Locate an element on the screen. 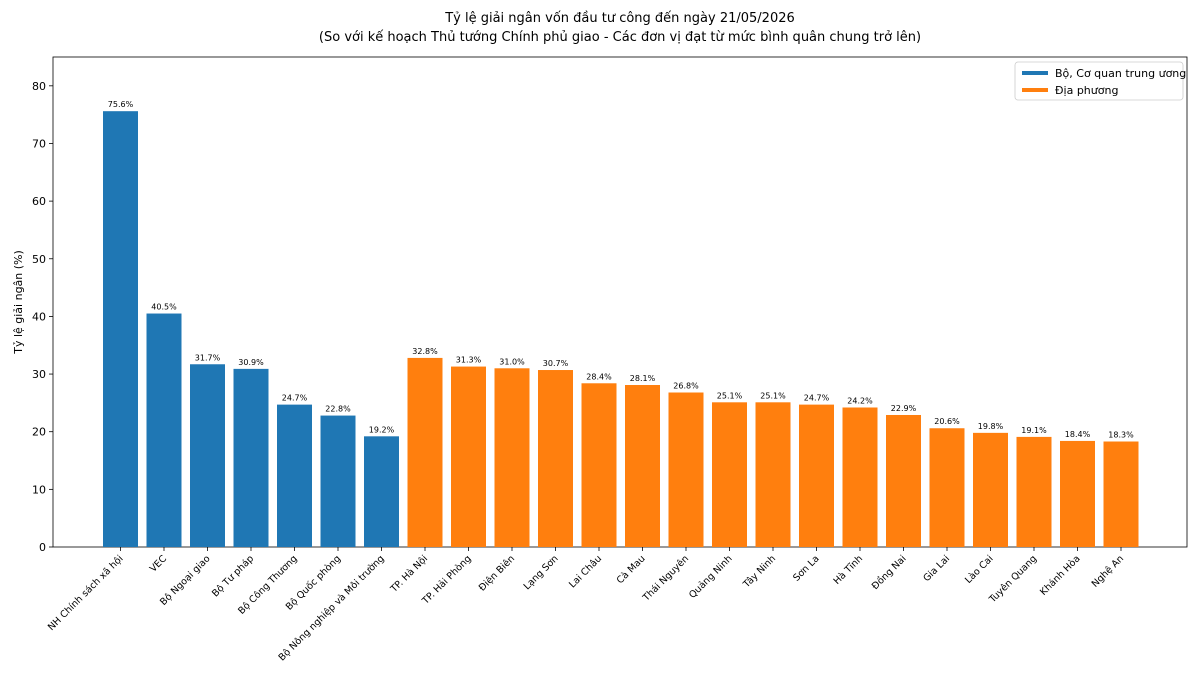 This screenshot has width=1200, height=675. bar-value-label: 28.4% is located at coordinates (599, 376).